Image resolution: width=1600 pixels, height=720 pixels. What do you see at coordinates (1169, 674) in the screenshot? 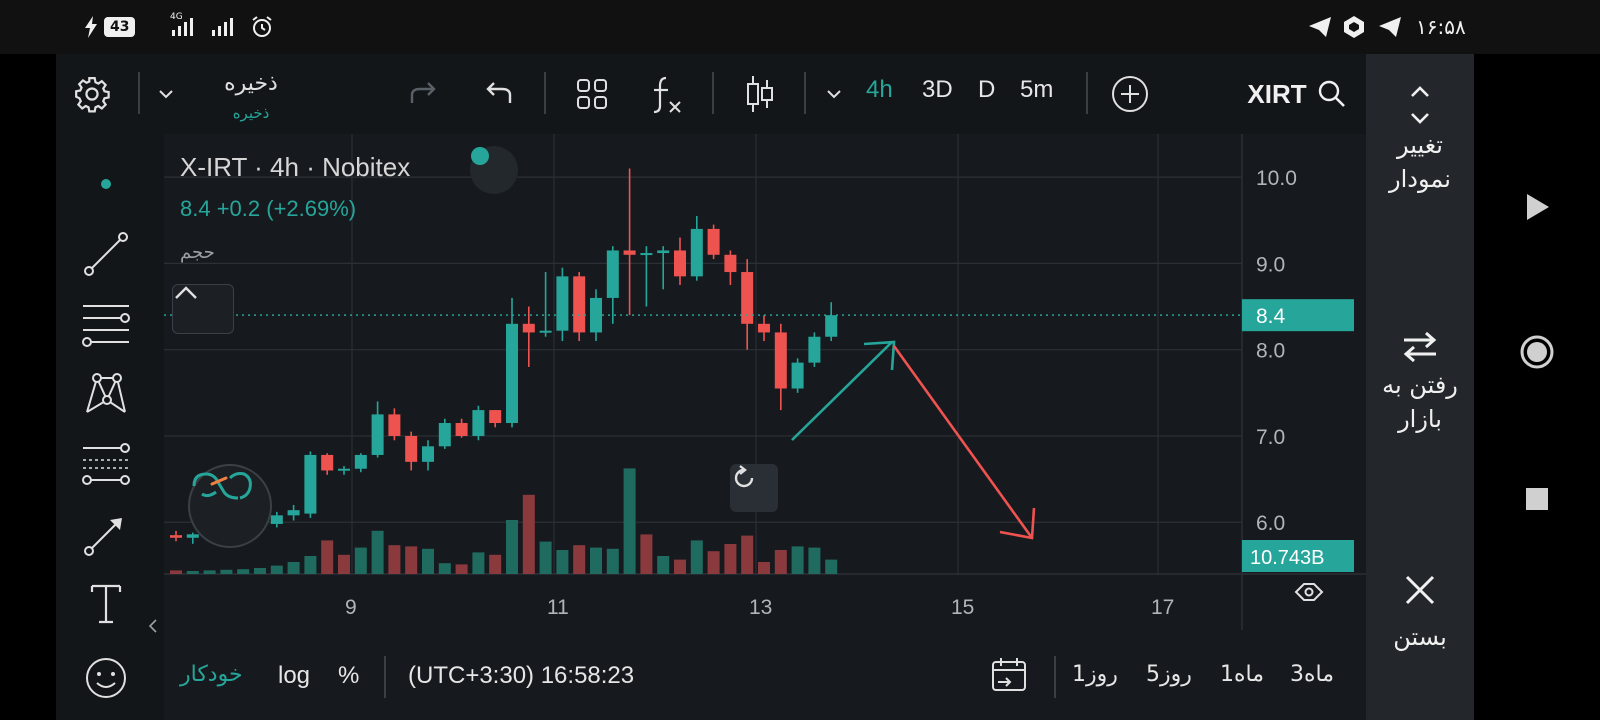
I see `range-5-days: 5روز` at bounding box center [1169, 674].